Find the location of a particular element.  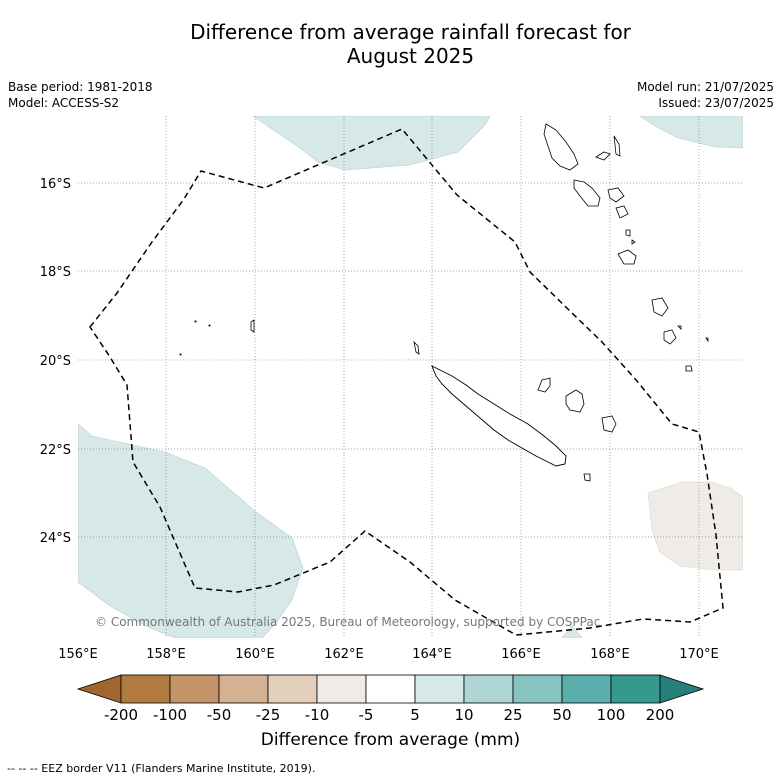

new-caledonia-coastline is located at coordinates (499, 416).